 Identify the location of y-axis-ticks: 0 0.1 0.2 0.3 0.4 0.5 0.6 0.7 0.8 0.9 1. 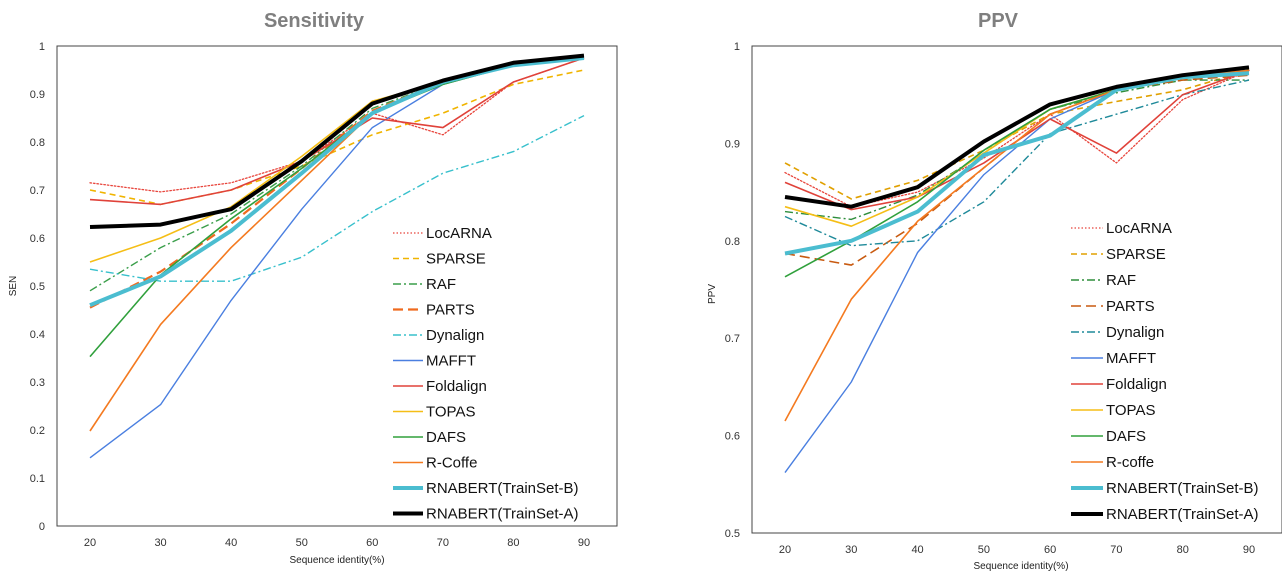
(37, 287).